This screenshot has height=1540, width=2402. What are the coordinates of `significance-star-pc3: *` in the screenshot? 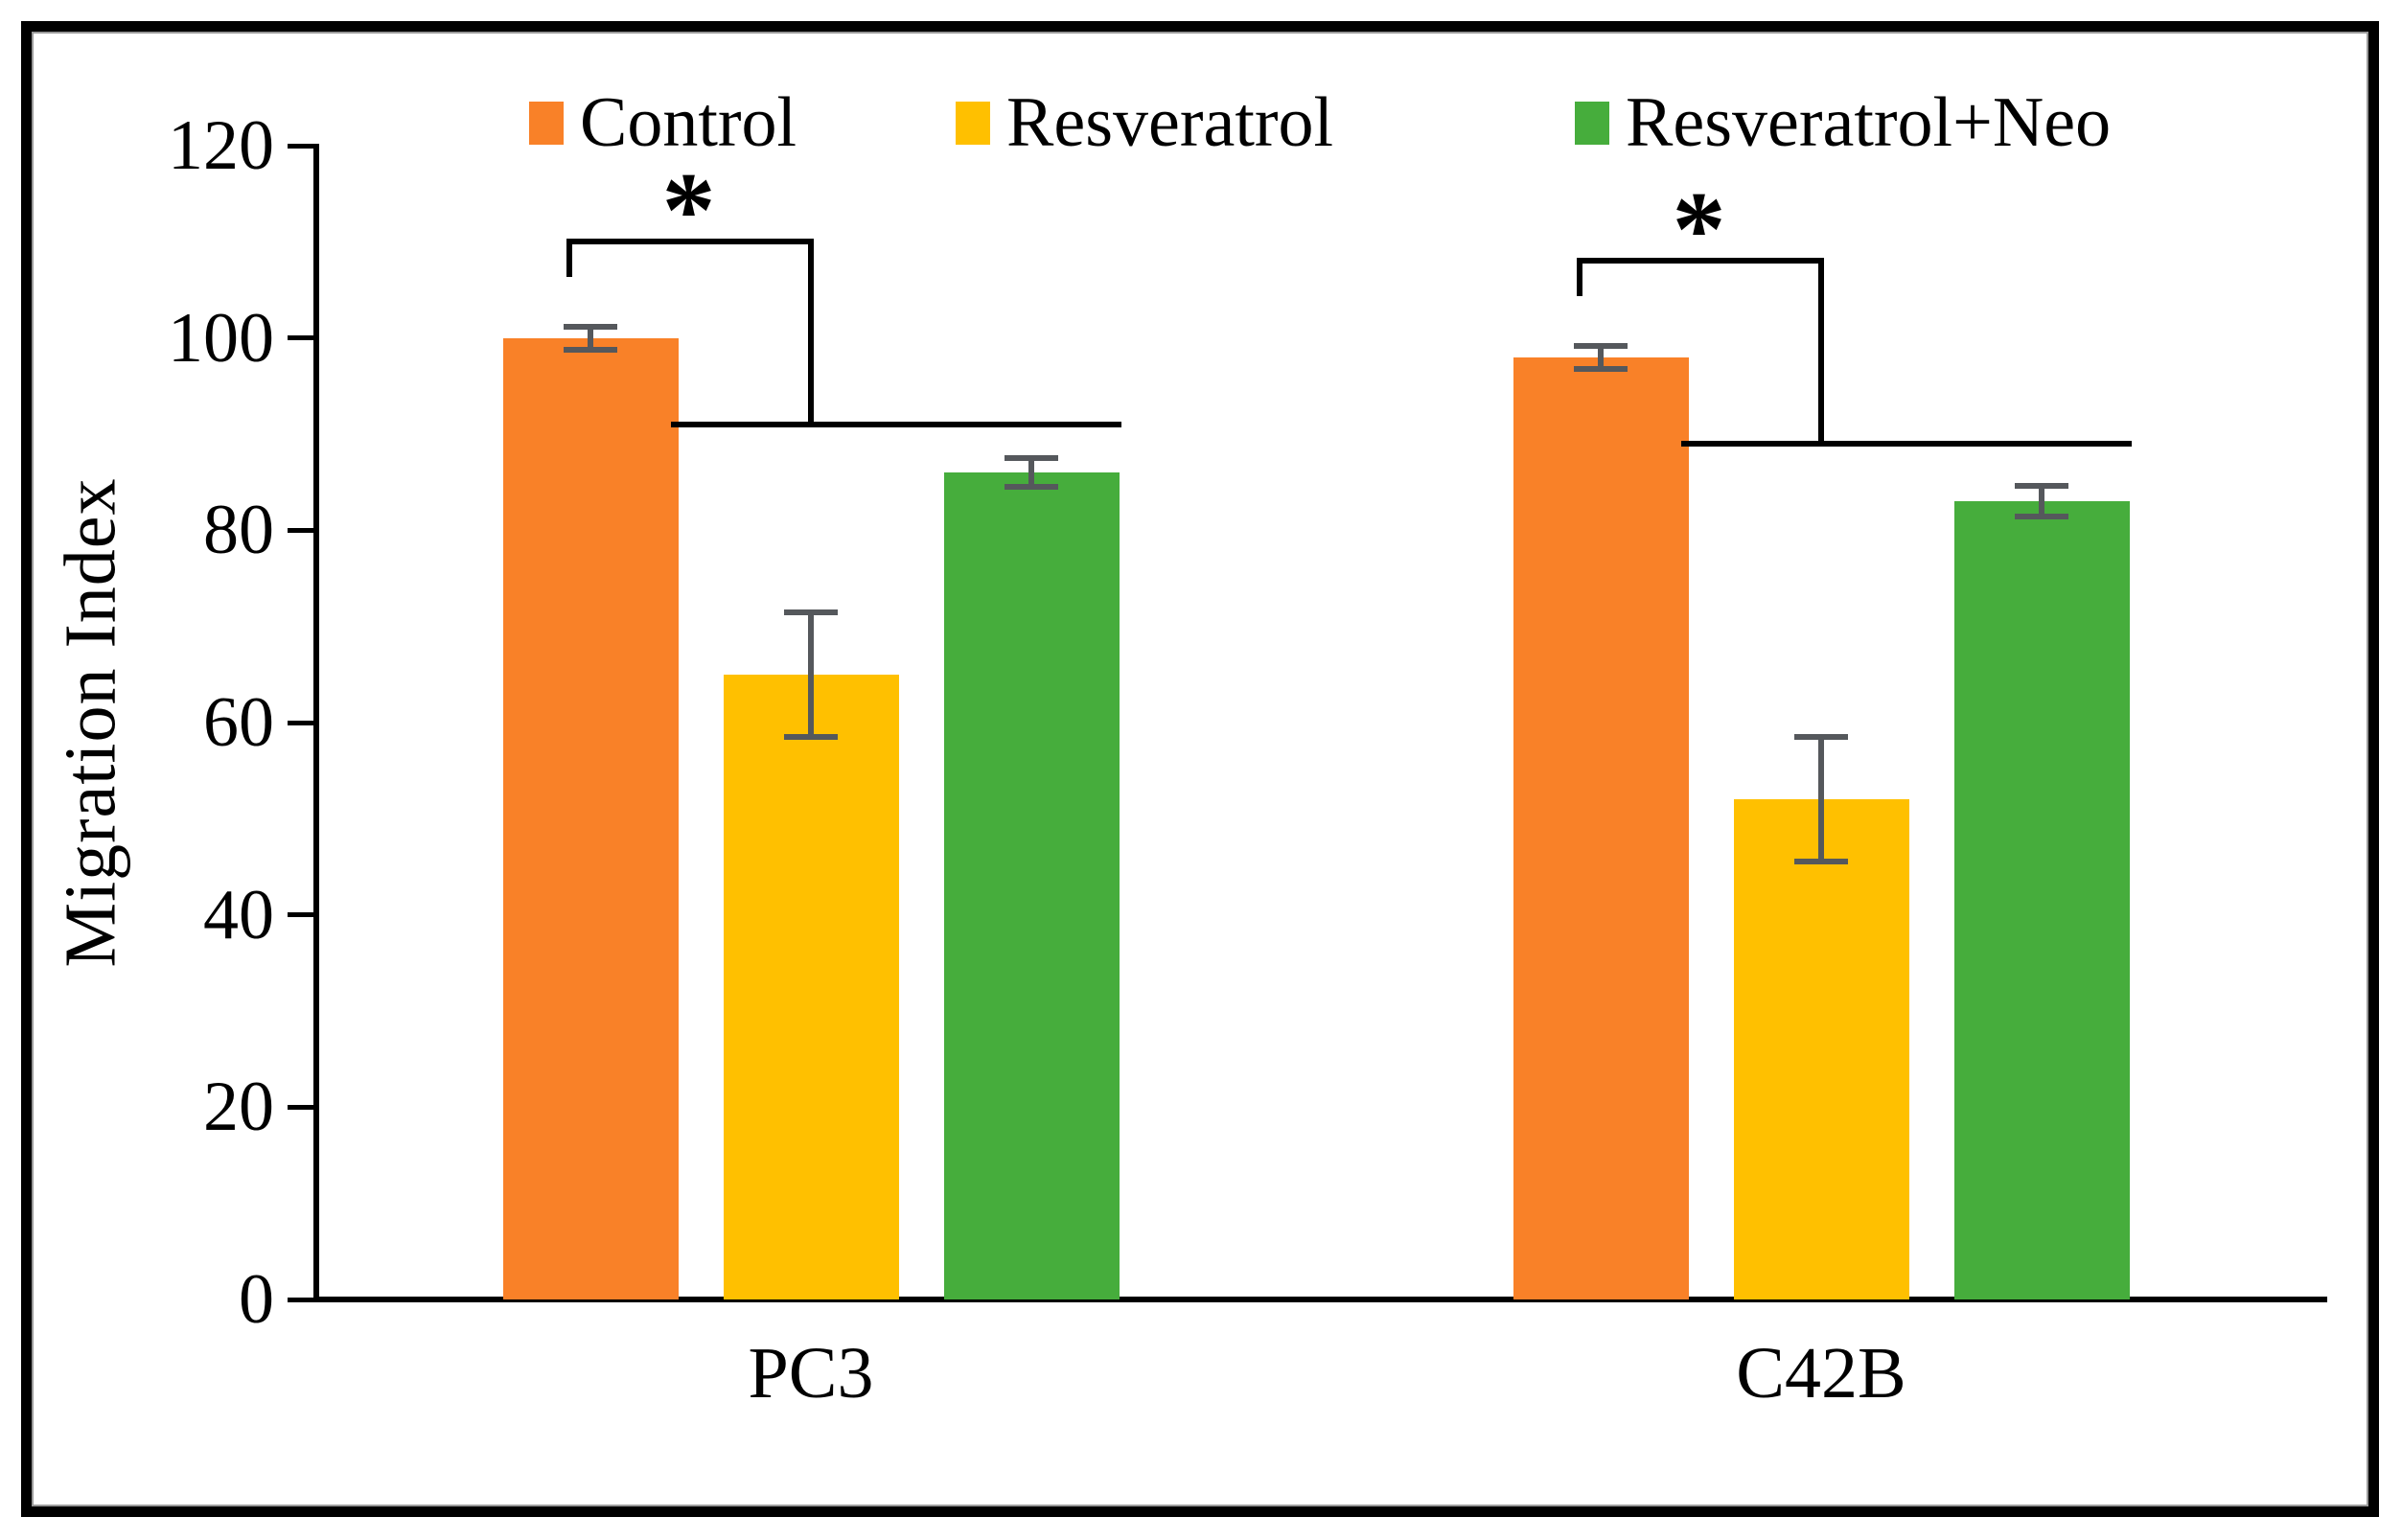 It's located at (688, 211).